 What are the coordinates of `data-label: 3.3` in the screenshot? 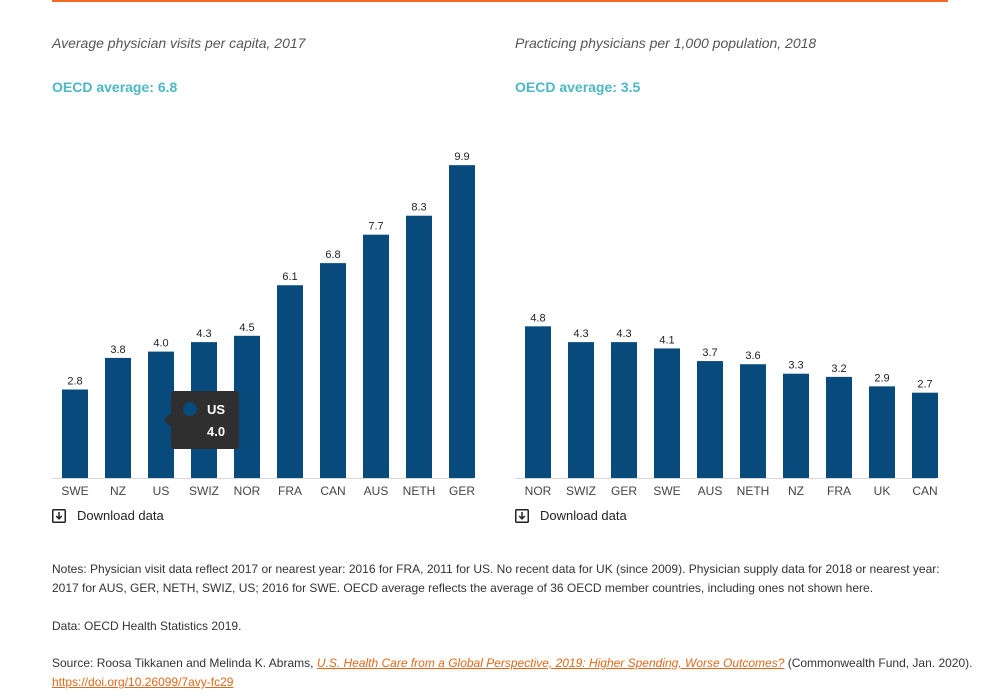 It's located at (795, 366).